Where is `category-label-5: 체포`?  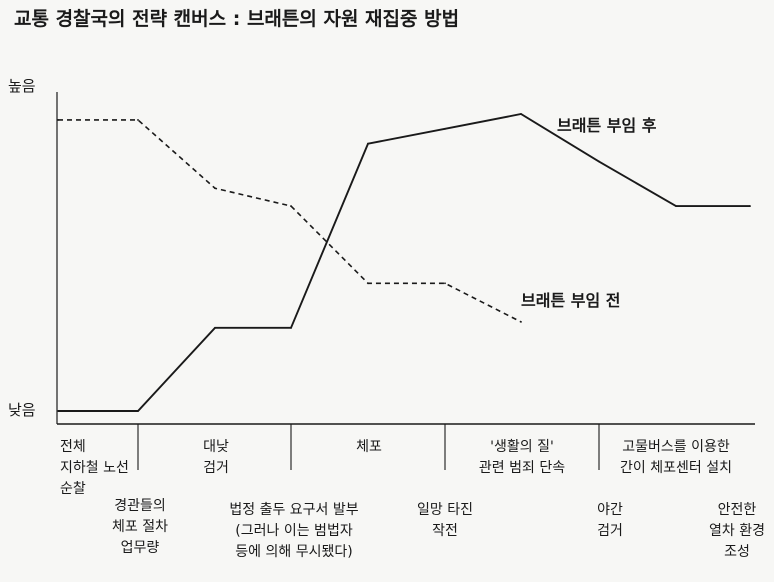 category-label-5: 체포 is located at coordinates (369, 447).